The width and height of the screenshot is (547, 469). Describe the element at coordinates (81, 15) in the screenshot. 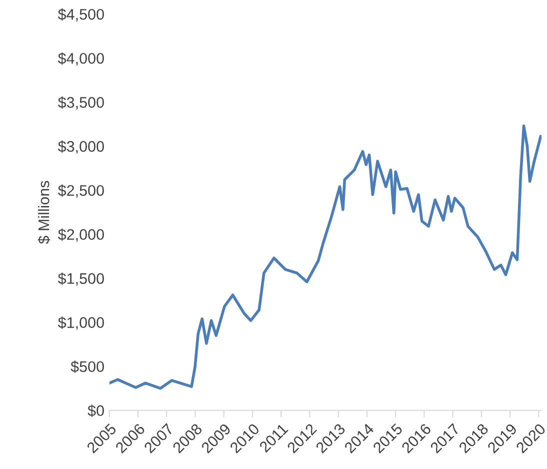

I see `y-tick-label: $4,500` at that location.